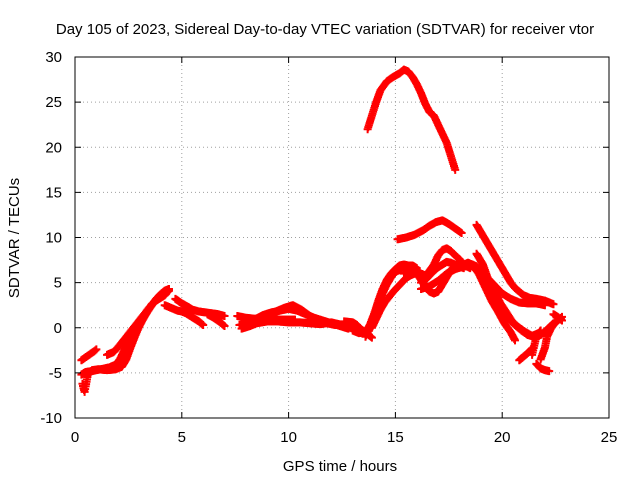 Image resolution: width=640 pixels, height=480 pixels. Describe the element at coordinates (14, 238) in the screenshot. I see `y-axis-label: SDTVAR / TECUs` at that location.